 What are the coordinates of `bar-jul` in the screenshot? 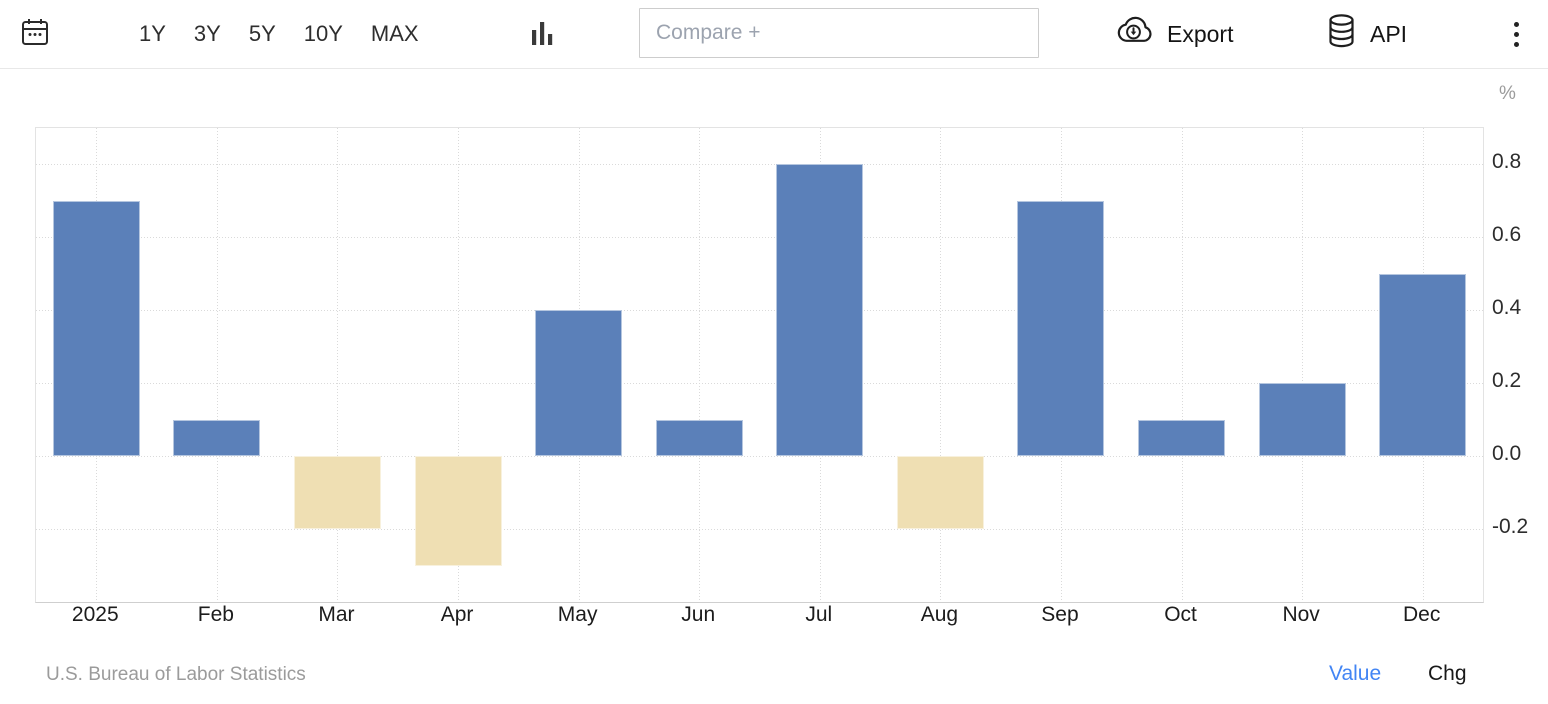 It's located at (820, 310).